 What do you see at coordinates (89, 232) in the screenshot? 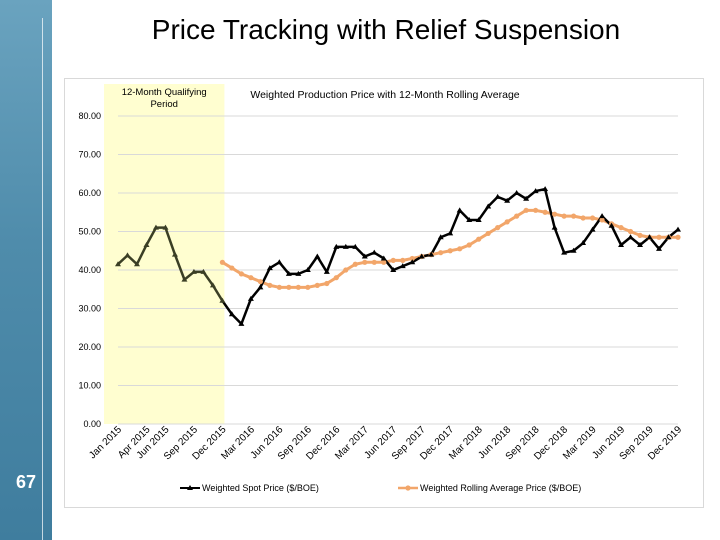
I see `y-tick-label: 50.00` at bounding box center [89, 232].